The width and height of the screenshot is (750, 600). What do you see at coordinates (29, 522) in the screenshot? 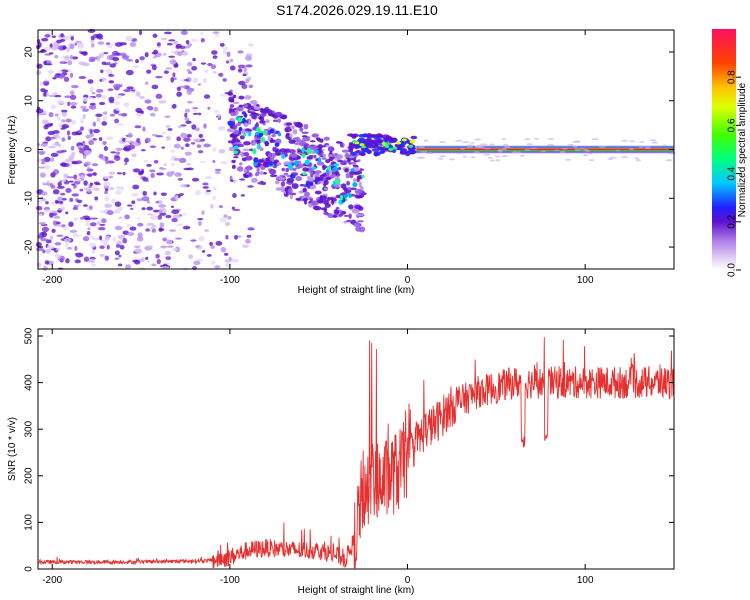
I see `y-tick-label: 100` at bounding box center [29, 522].